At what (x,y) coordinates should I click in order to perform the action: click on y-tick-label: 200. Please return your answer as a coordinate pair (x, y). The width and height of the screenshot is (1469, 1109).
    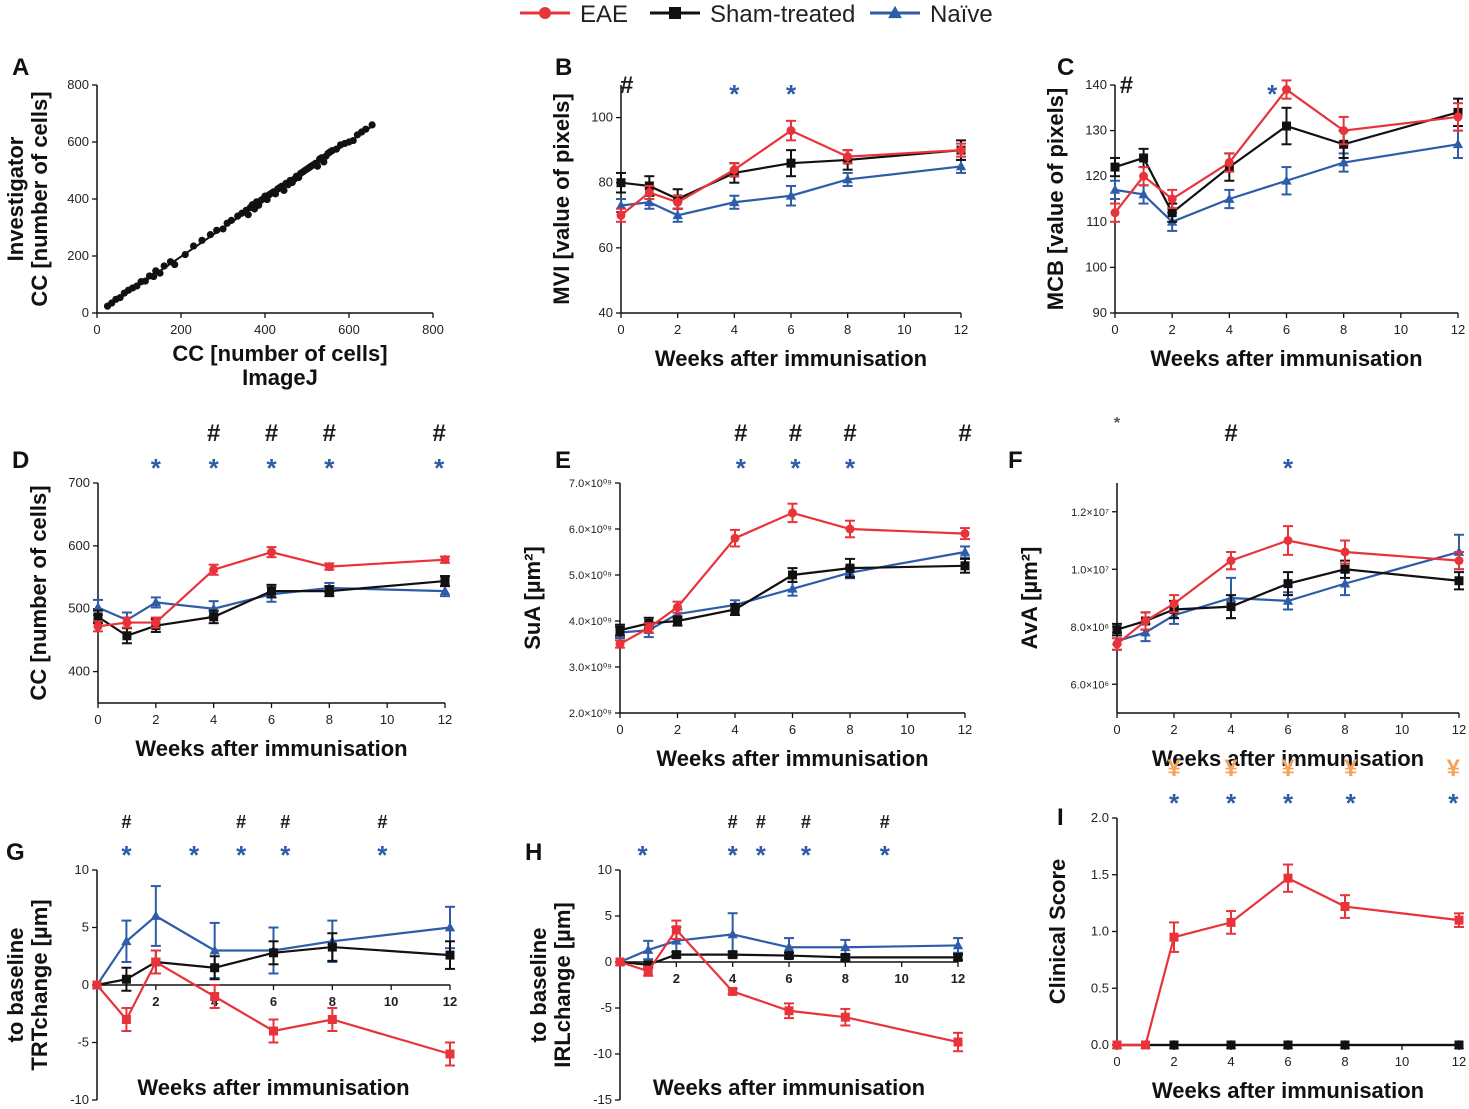
    Looking at the image, I should click on (78, 255).